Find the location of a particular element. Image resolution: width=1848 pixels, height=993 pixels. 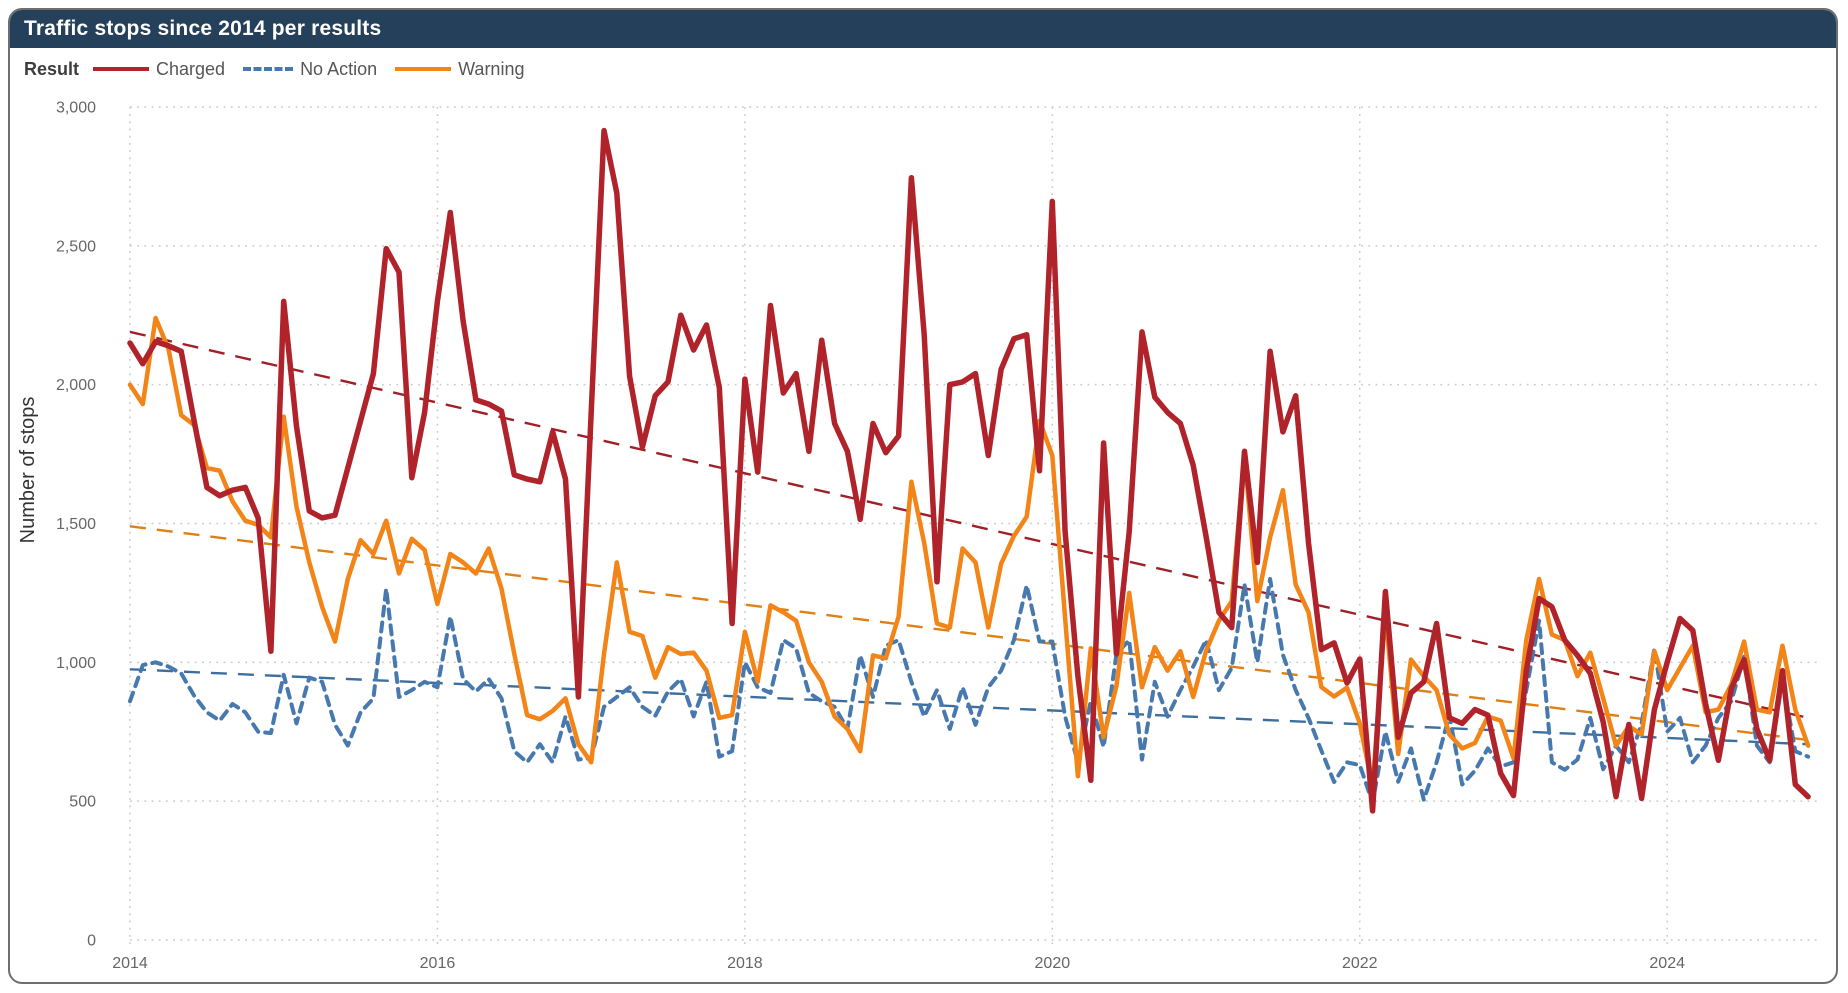

x-tick-label: 2018 is located at coordinates (745, 963).